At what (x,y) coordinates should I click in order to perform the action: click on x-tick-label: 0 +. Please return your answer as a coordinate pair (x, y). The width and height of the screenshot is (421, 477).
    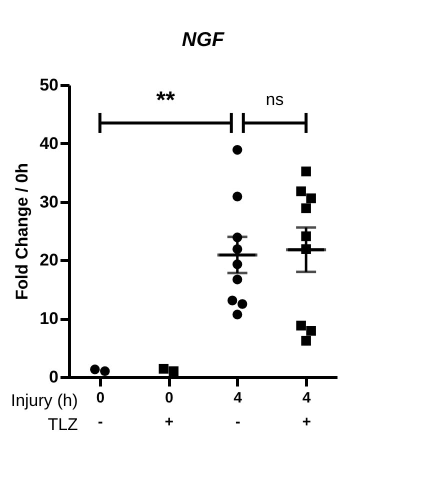
    Looking at the image, I should click on (169, 410).